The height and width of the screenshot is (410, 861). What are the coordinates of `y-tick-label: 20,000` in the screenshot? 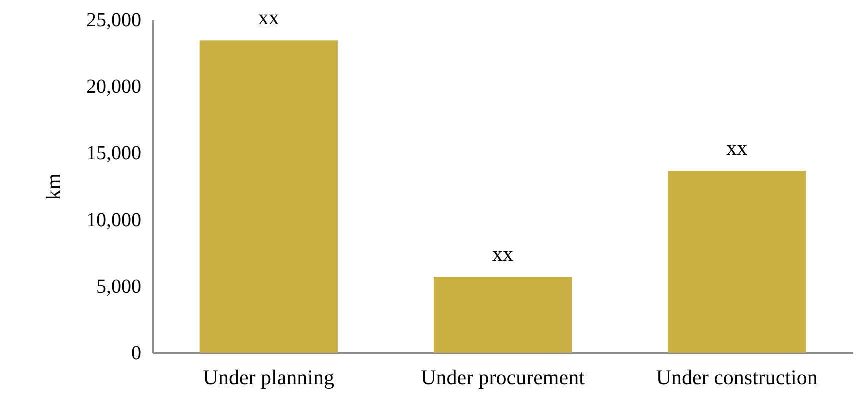 It's located at (114, 87).